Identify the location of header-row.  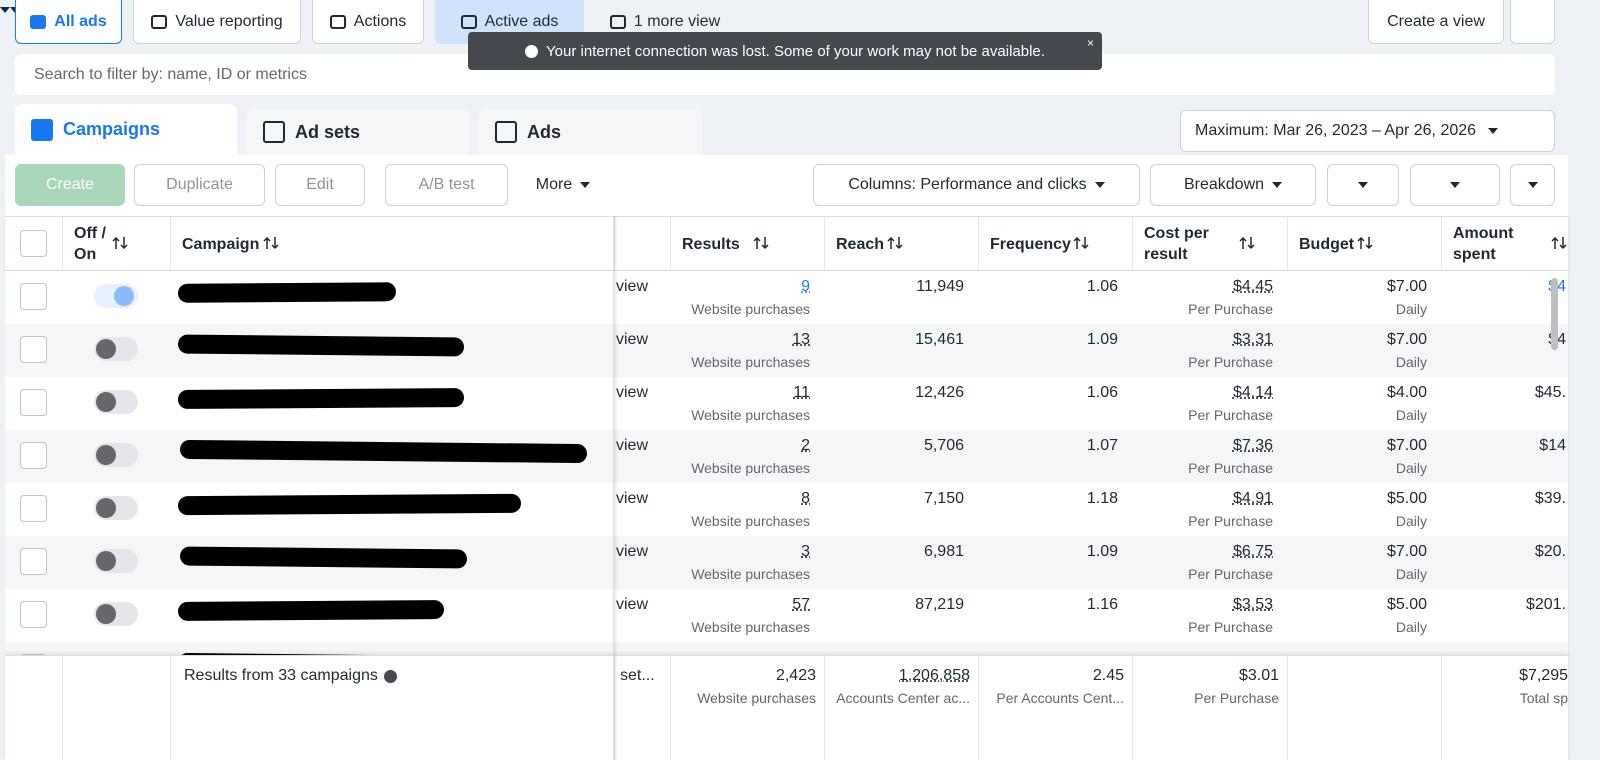
(786, 243).